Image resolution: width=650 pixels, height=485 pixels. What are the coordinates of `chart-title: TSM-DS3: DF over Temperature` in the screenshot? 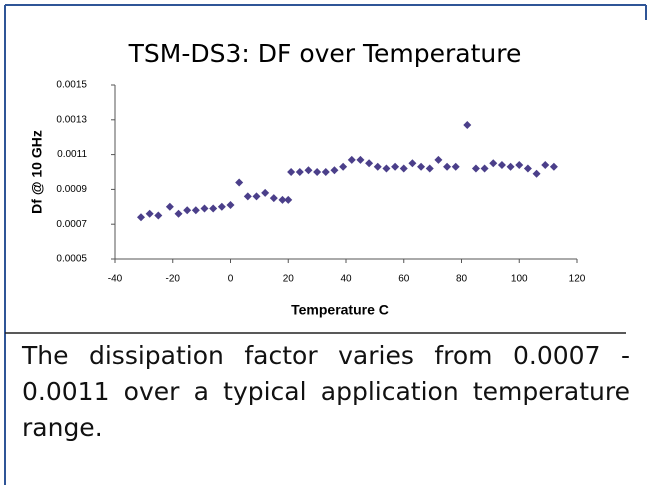 It's located at (325, 53).